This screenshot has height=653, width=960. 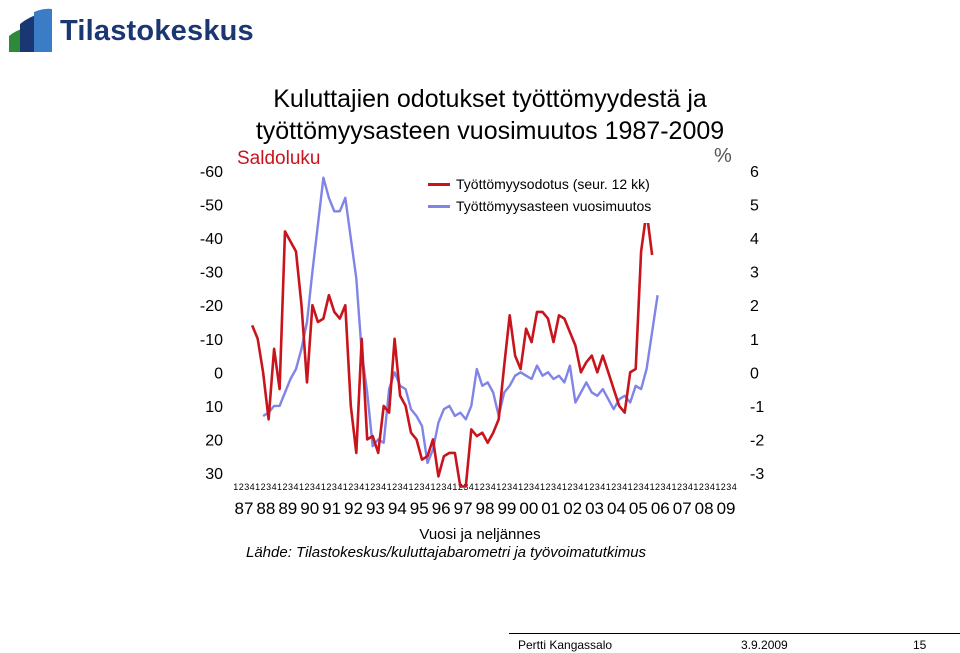 What do you see at coordinates (528, 508) in the screenshot?
I see `x-year-tick-label: 00` at bounding box center [528, 508].